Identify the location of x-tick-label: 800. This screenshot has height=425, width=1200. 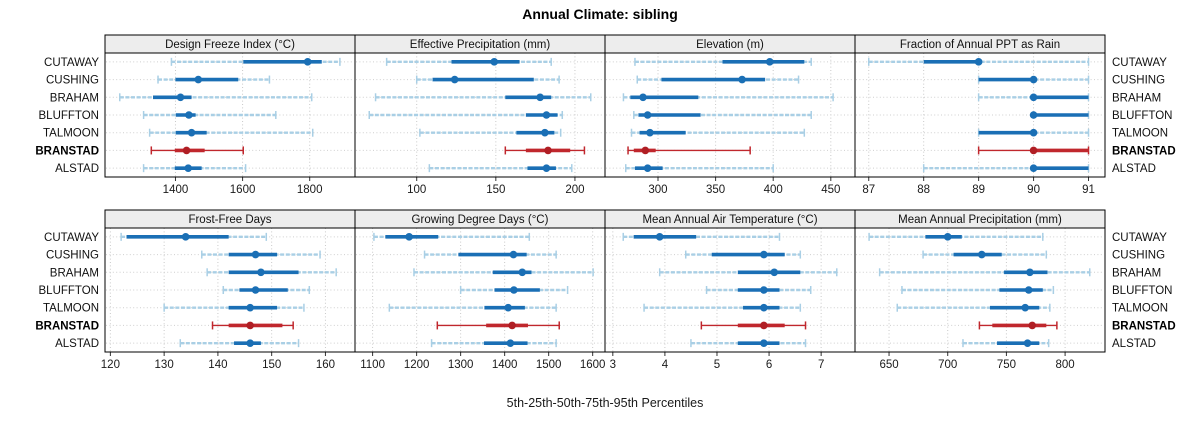
(1065, 365).